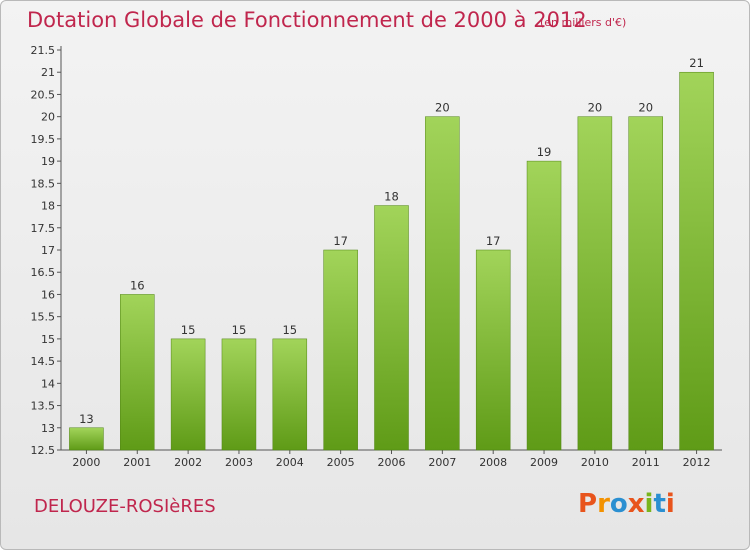  Describe the element at coordinates (48, 161) in the screenshot. I see `y-tick-label: 19` at that location.